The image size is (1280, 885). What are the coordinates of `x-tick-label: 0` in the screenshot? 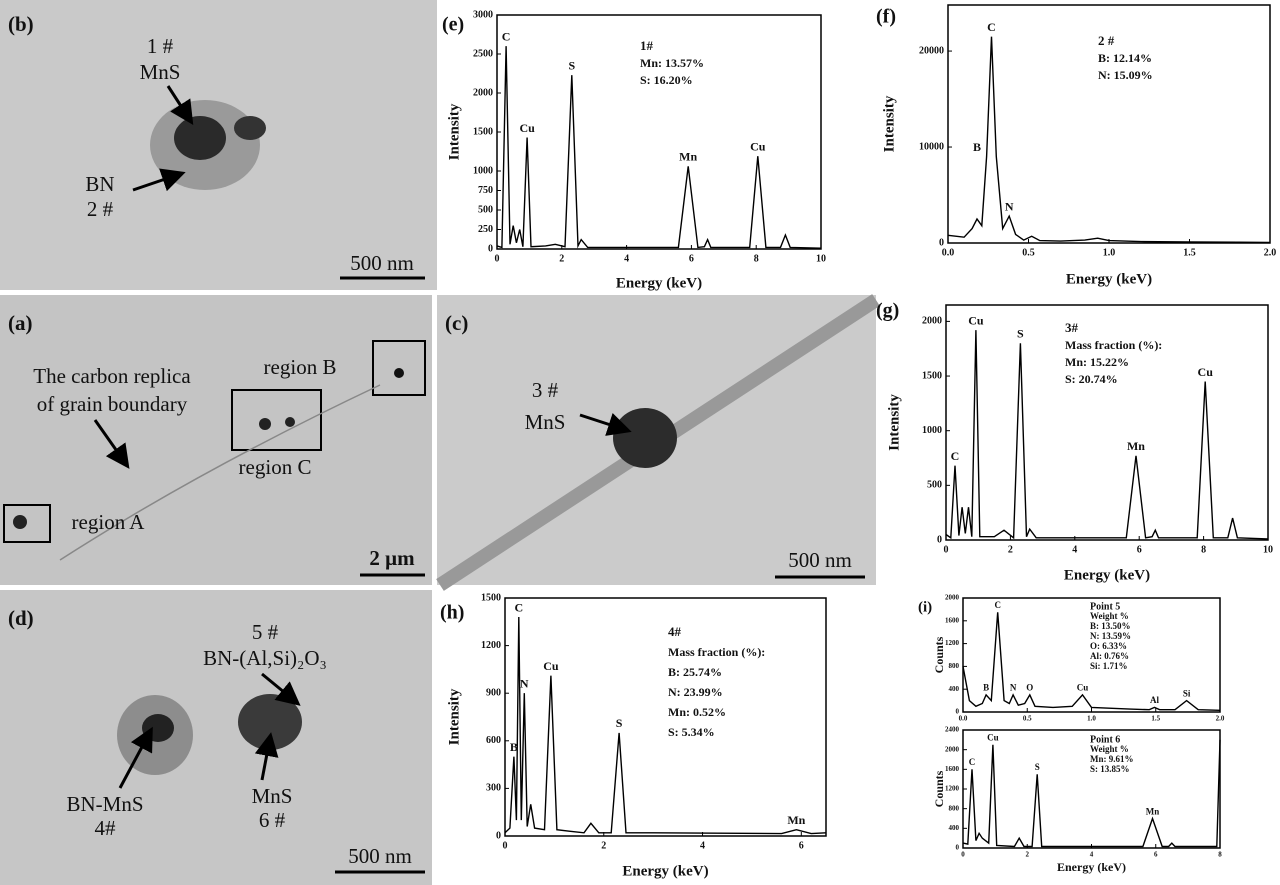 It's located at (946, 549).